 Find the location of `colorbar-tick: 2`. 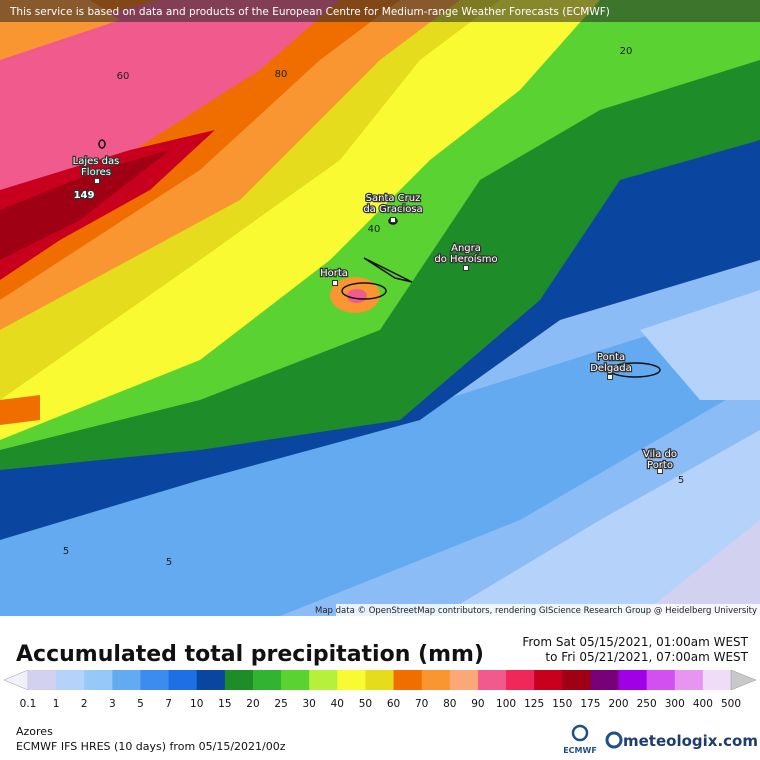

colorbar-tick: 2 is located at coordinates (84, 704).